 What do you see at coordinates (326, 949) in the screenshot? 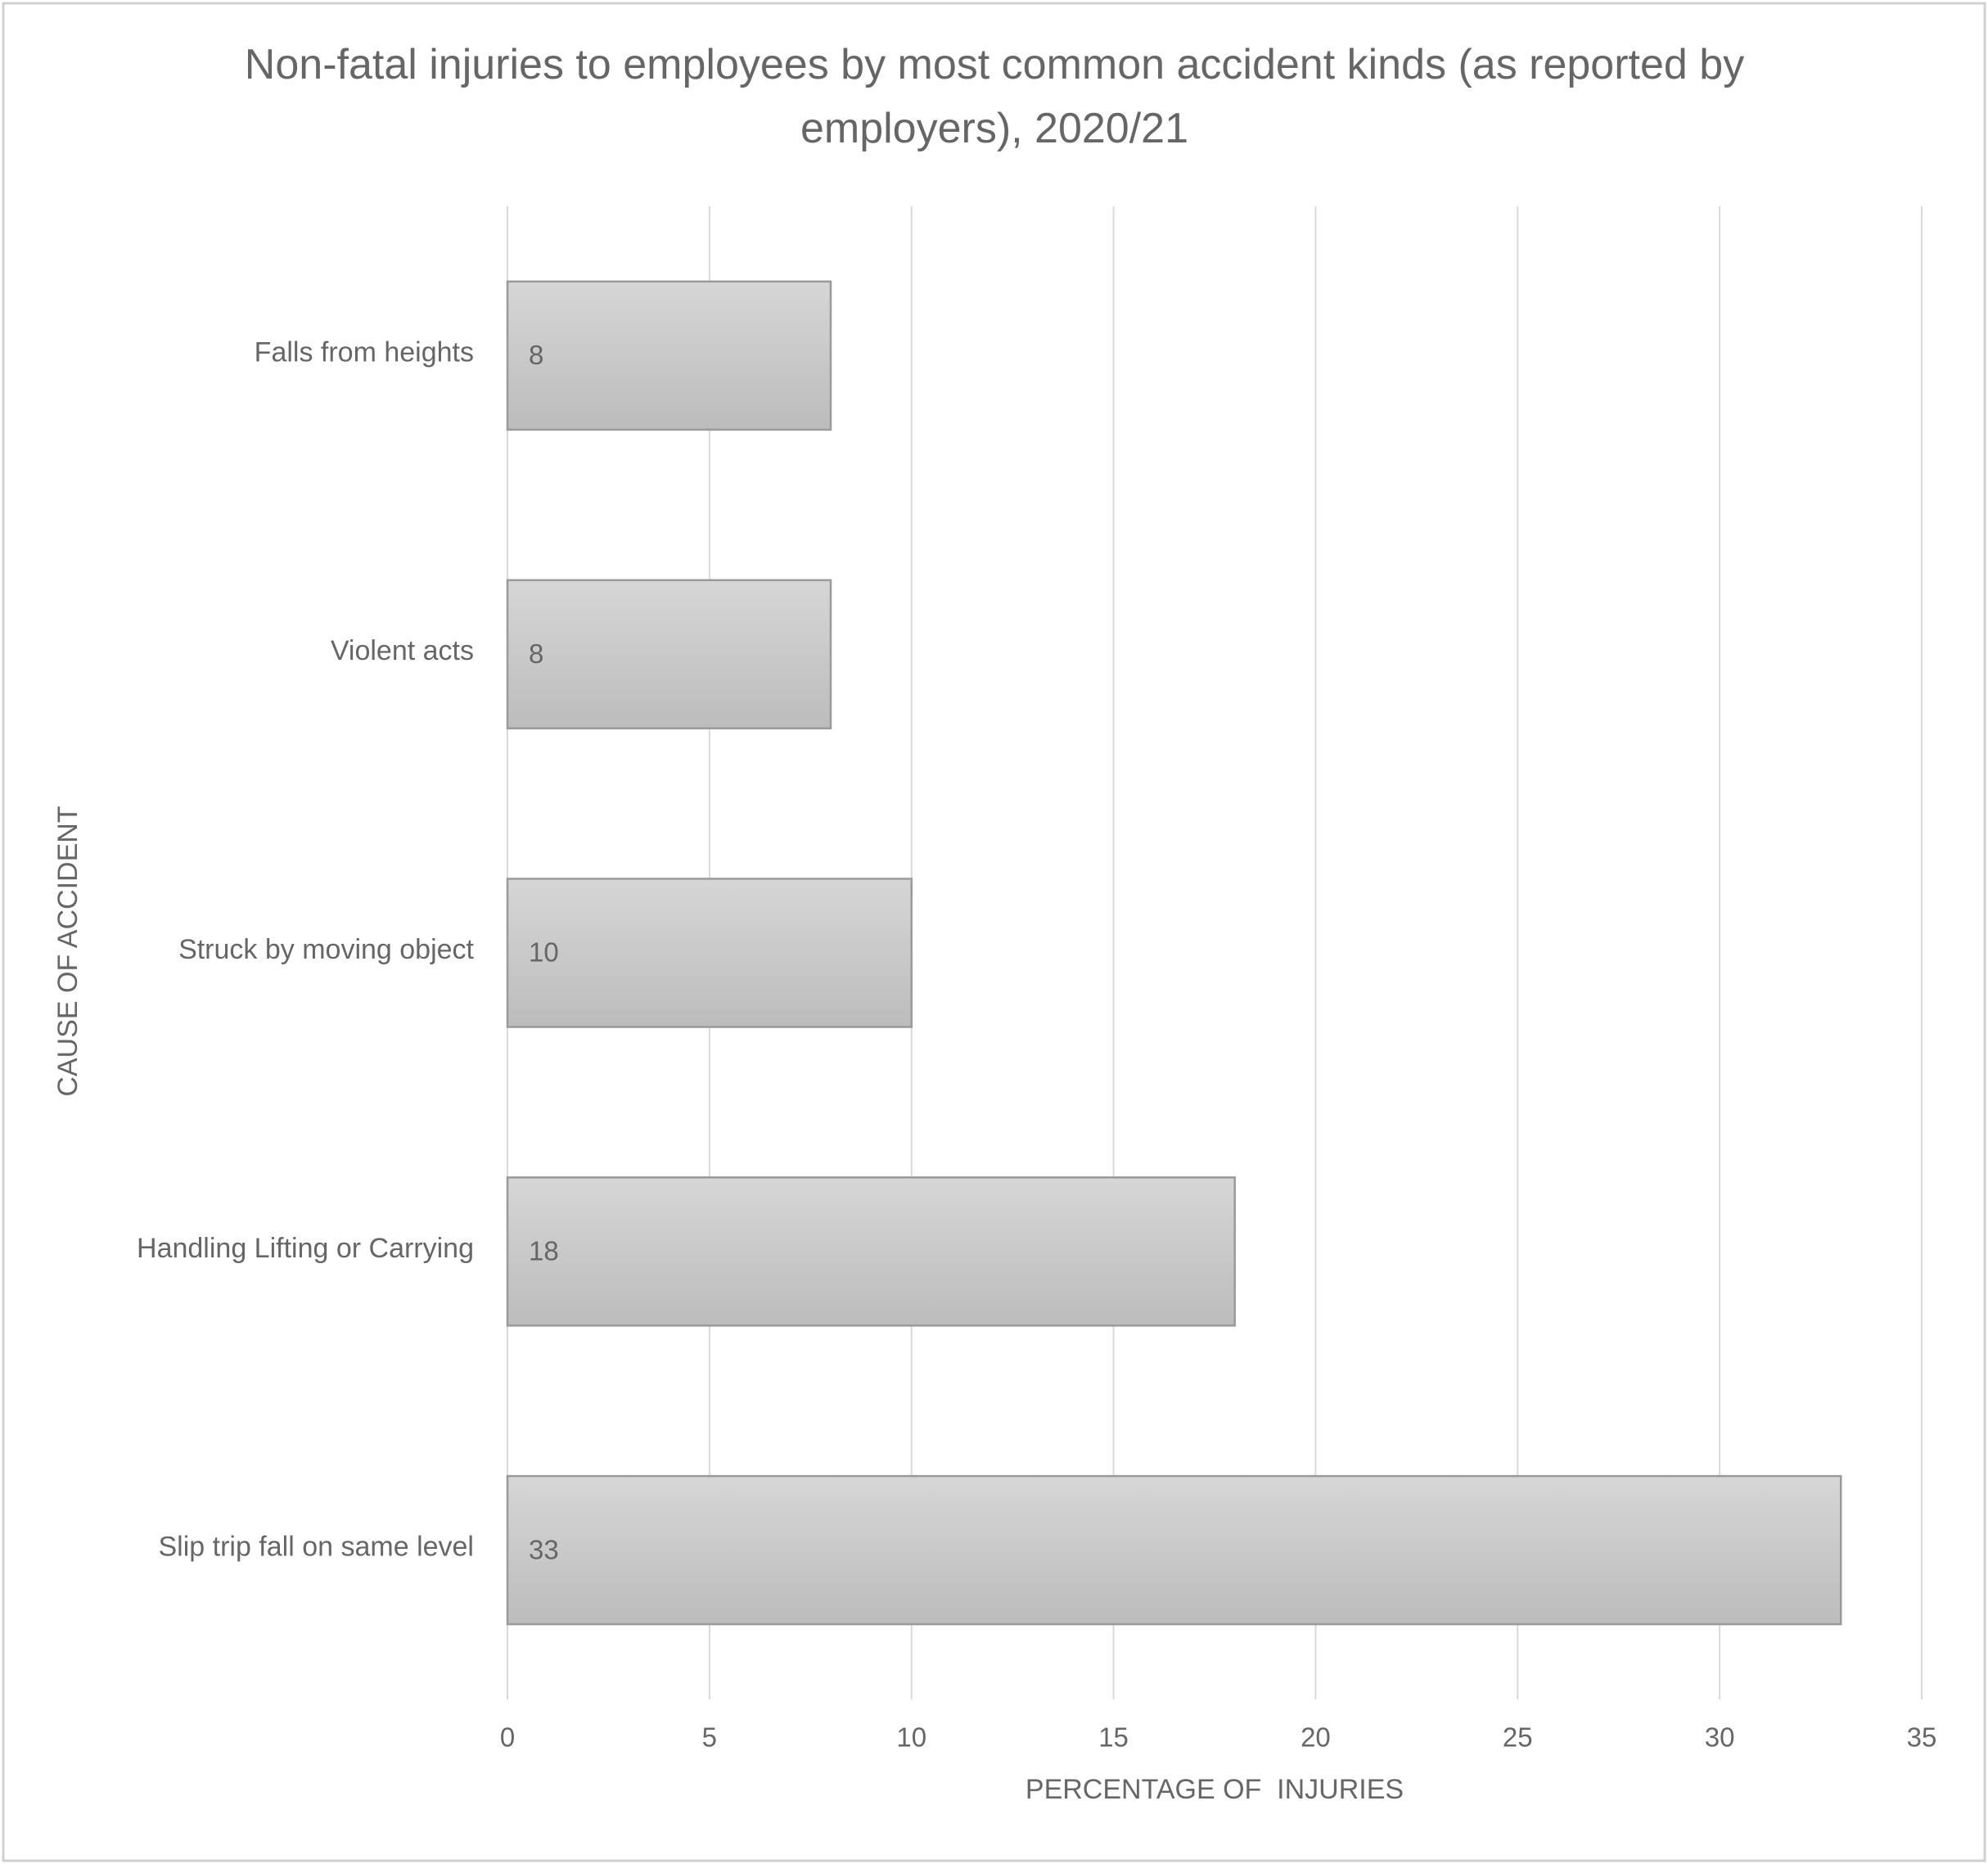
I see `y-tick-label: Struck by moving object` at bounding box center [326, 949].